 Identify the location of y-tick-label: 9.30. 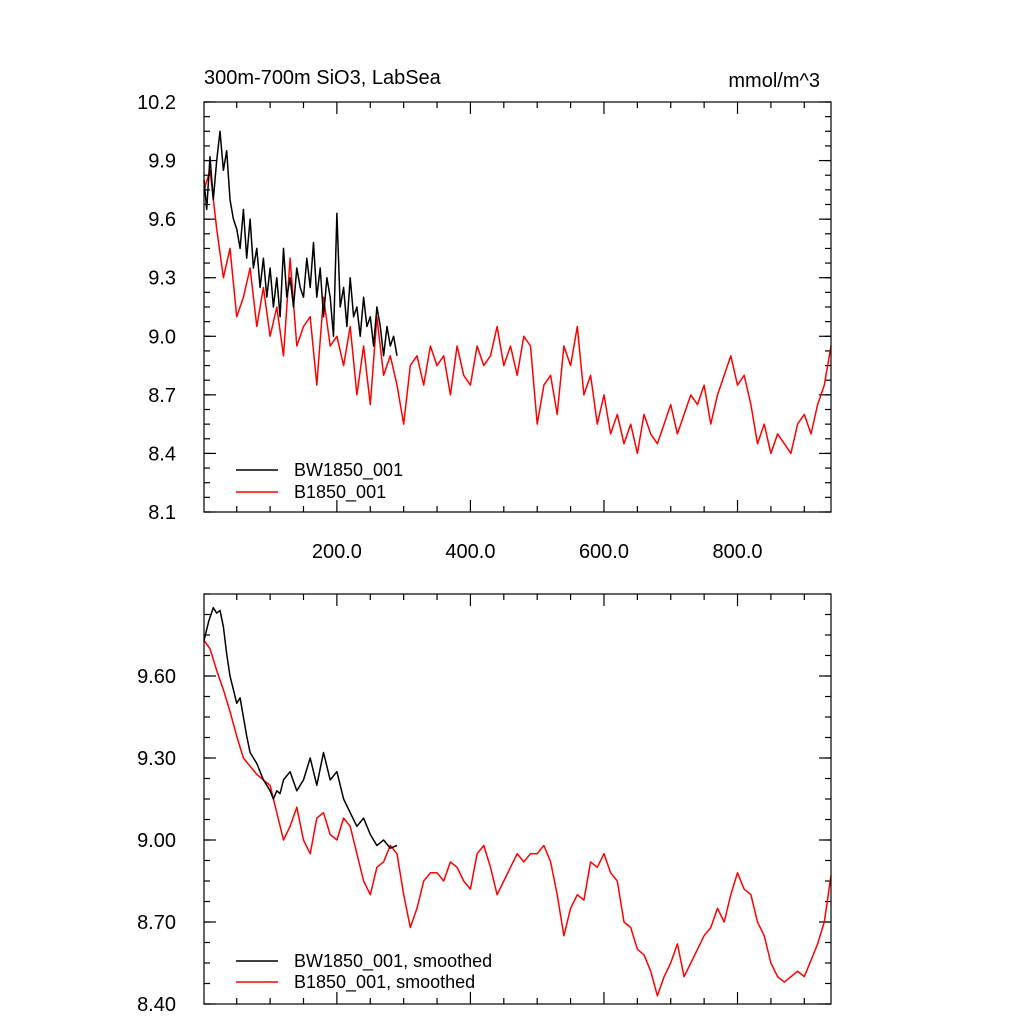
(156, 759).